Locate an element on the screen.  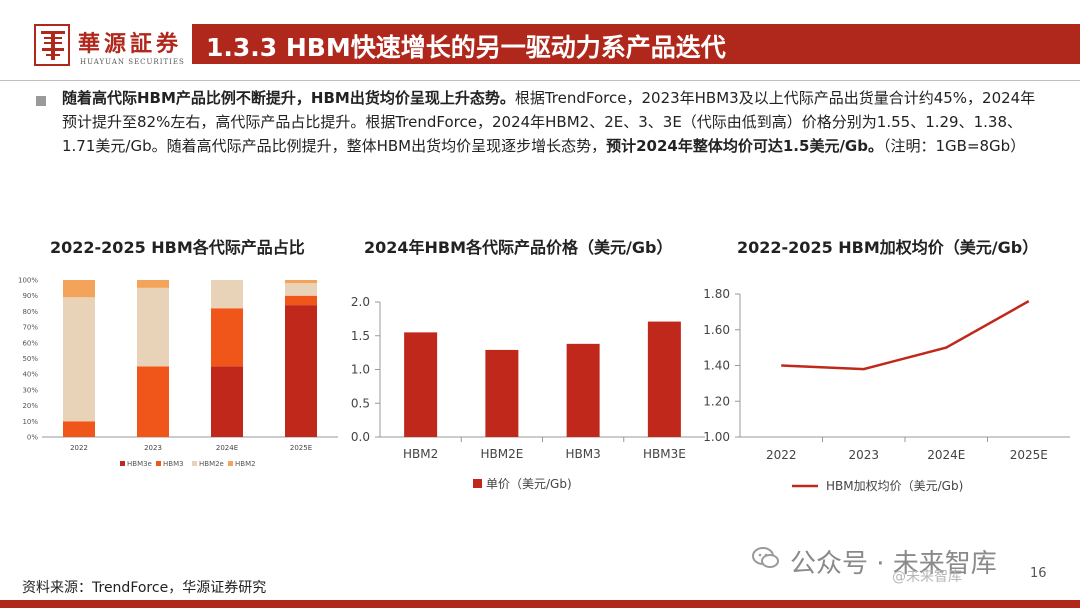
y-tick-label: 1.5 is located at coordinates (360, 336).